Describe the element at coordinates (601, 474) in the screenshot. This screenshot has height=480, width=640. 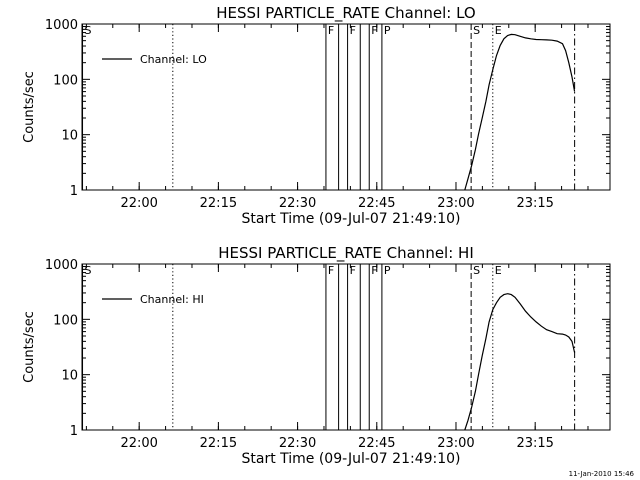
I see `footer-timestamp: 11-Jan-2010 15:46` at that location.